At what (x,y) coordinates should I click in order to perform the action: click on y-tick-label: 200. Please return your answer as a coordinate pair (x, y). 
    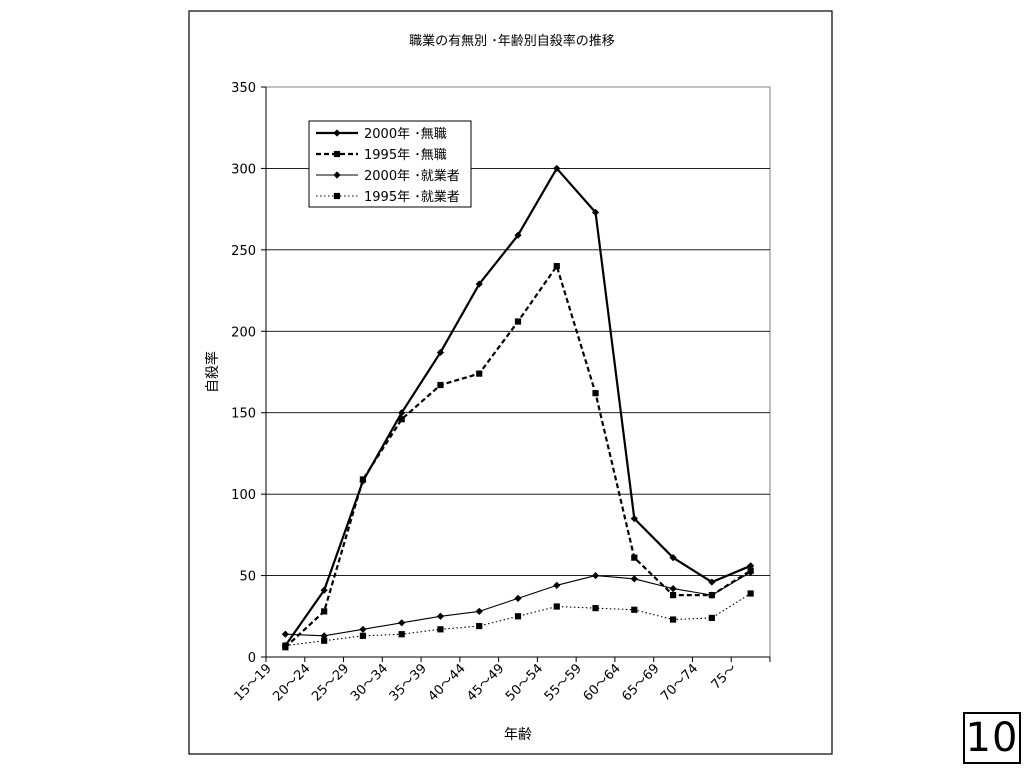
    Looking at the image, I should click on (243, 332).